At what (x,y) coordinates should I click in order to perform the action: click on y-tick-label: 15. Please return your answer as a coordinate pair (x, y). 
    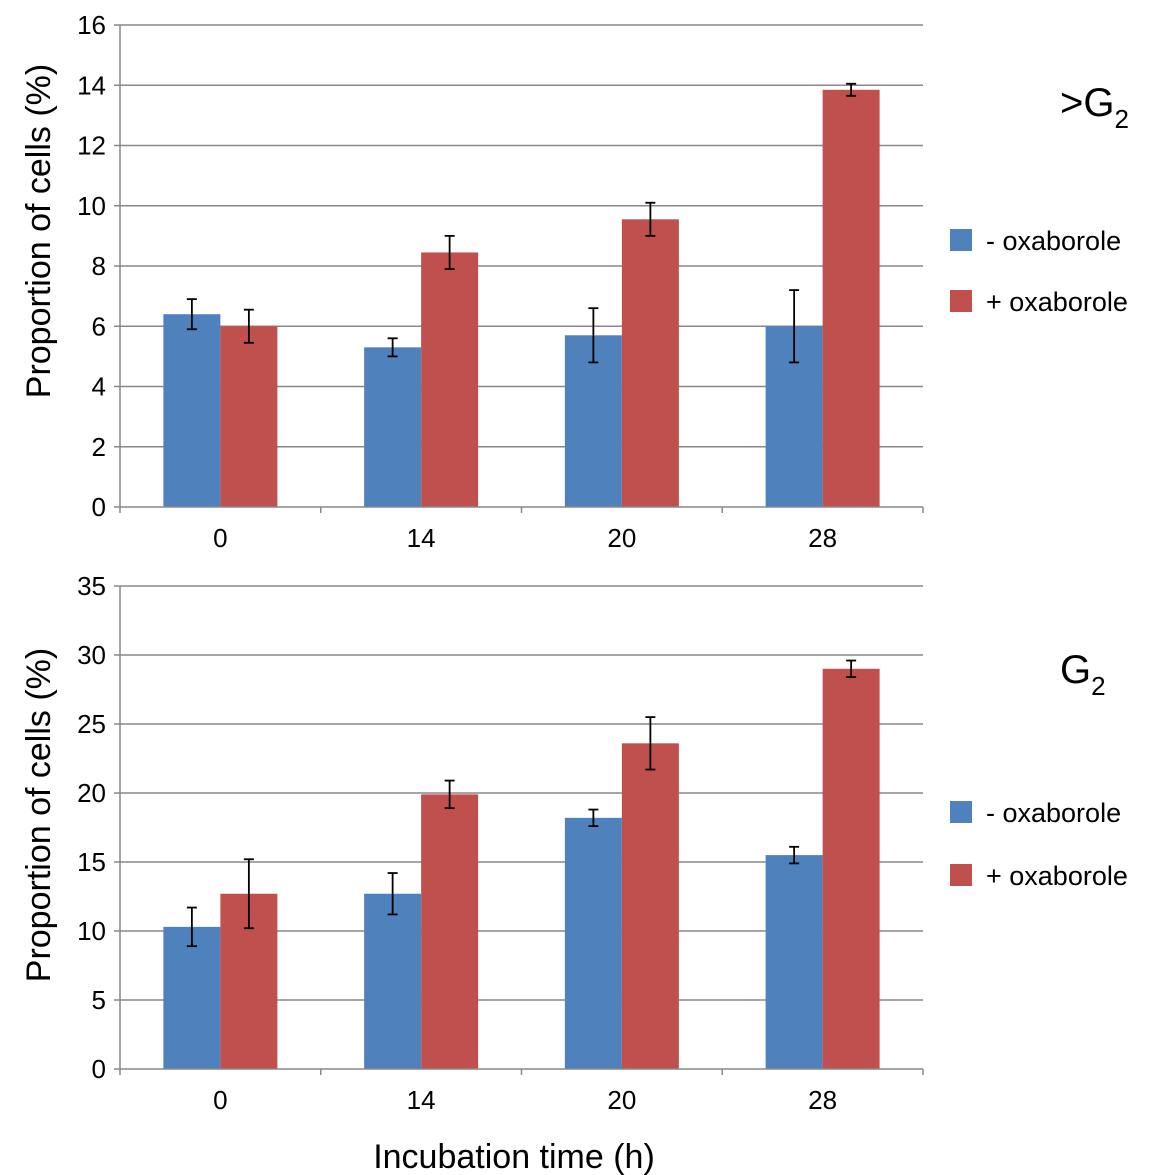
    Looking at the image, I should click on (91, 862).